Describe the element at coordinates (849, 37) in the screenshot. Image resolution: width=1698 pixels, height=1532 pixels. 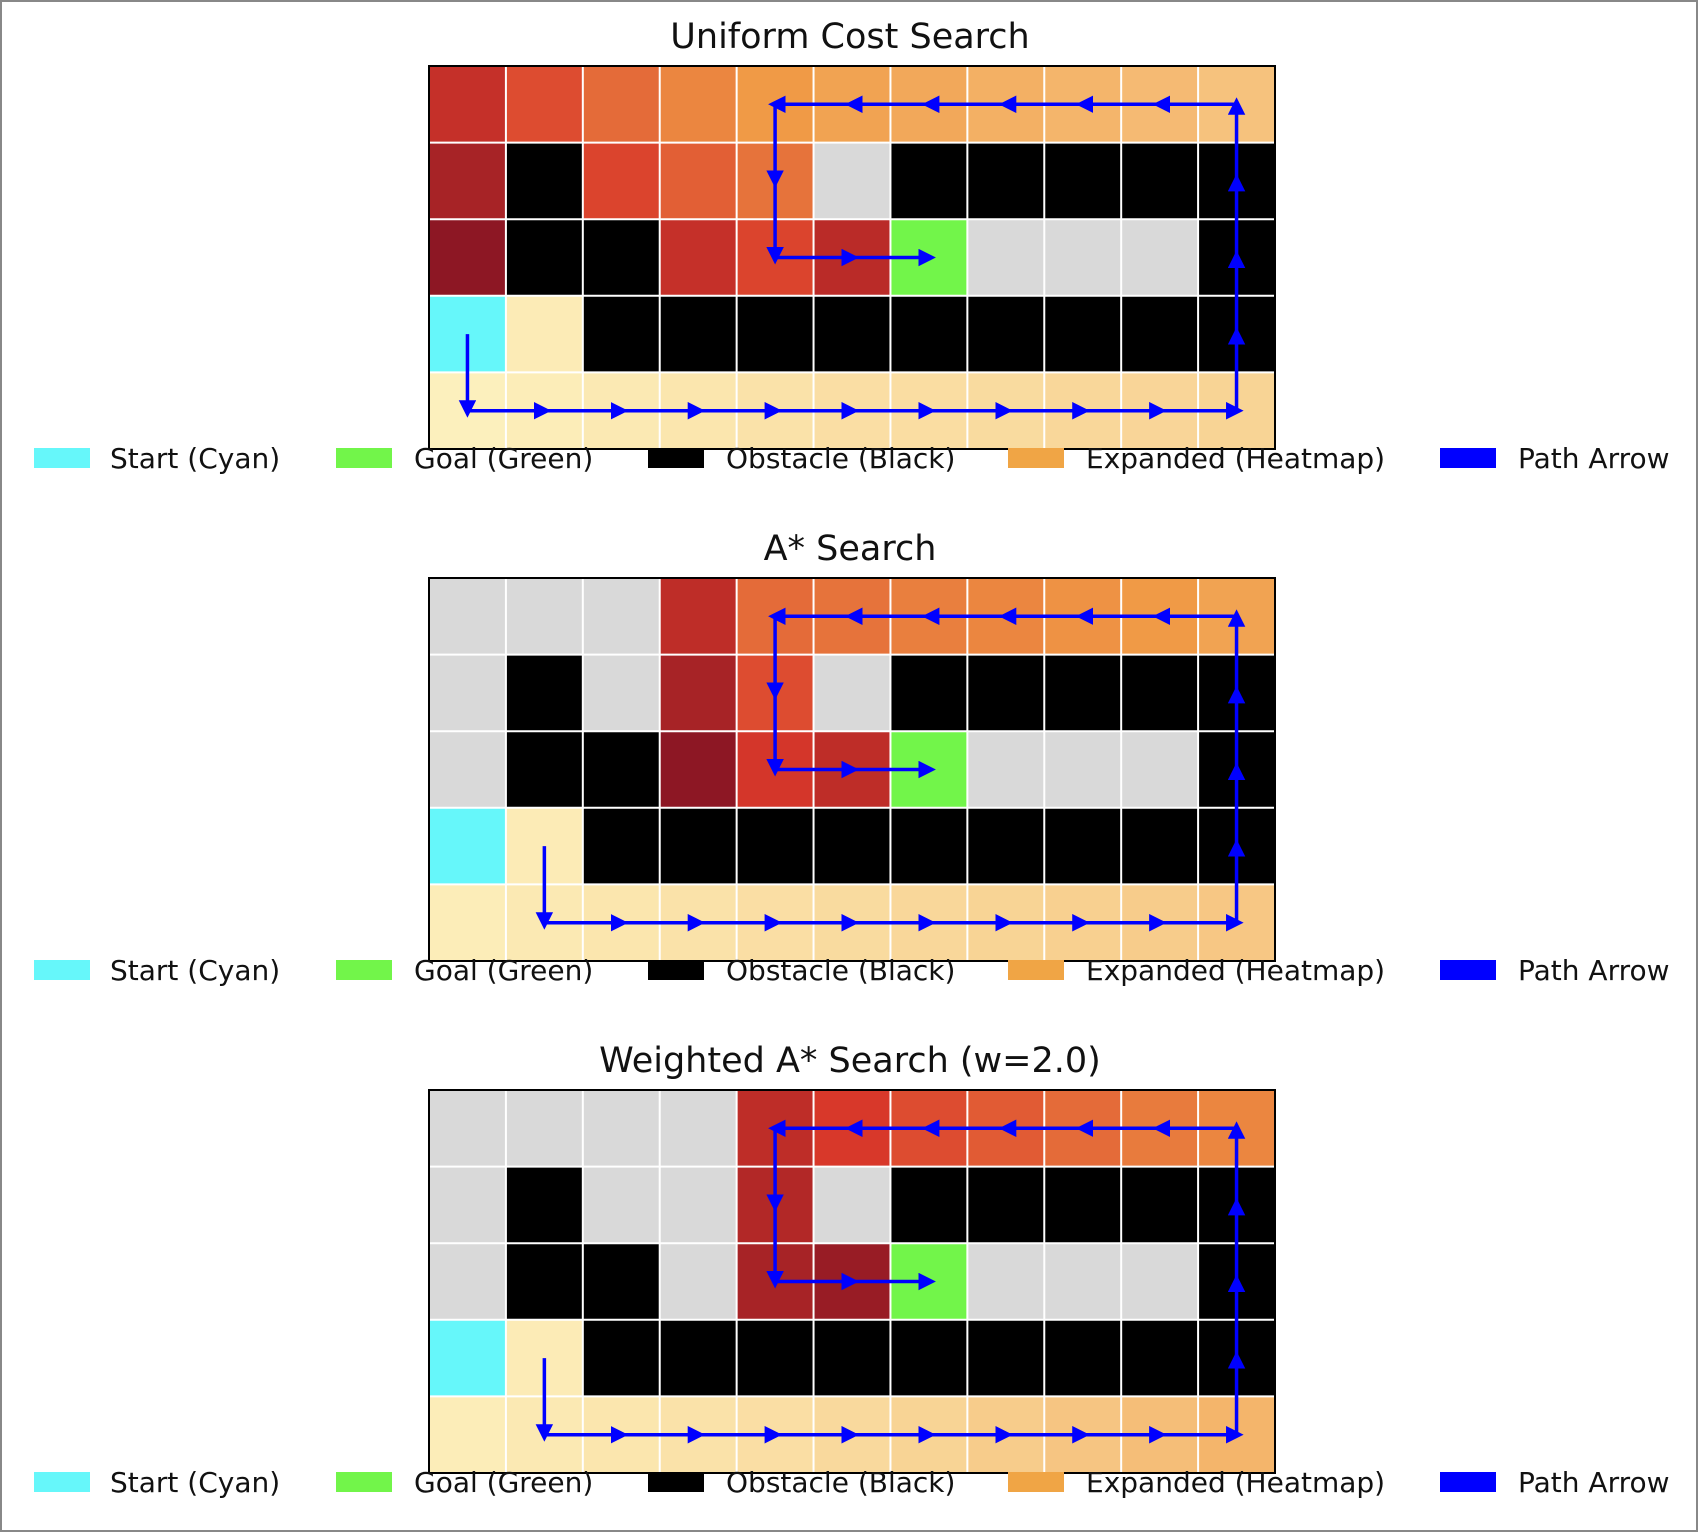
I see `panel-title: Uniform Cost Search` at that location.